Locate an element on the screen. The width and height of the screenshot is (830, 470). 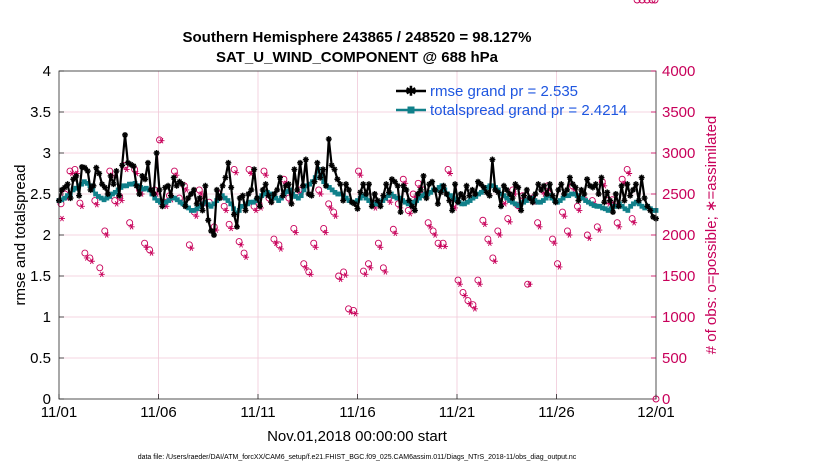
y-axis-right-label: # of obs: o=possible; ∗=assimilated is located at coordinates (711, 235).